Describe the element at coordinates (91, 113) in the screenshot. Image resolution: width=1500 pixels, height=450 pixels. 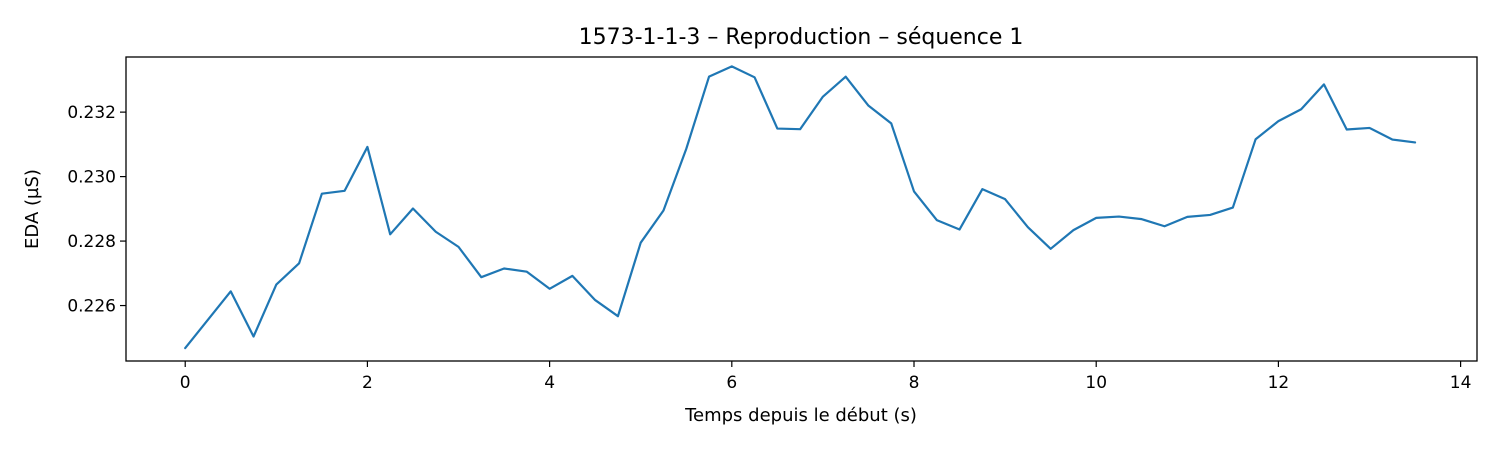
I see `y-tick-label: 0.232` at that location.